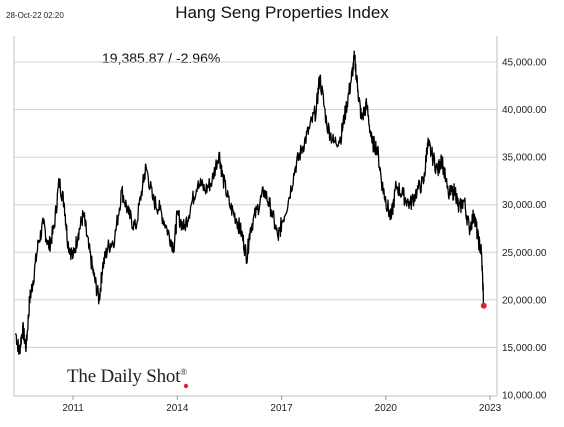 This screenshot has height=427, width=564. I want to click on brand-logo: The Daily Shot®, so click(127, 377).